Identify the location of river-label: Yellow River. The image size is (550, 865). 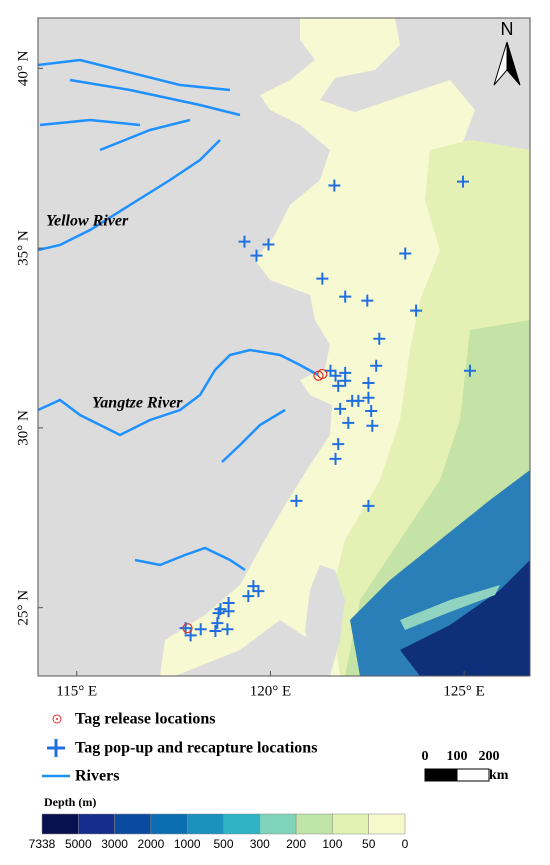
(87, 221).